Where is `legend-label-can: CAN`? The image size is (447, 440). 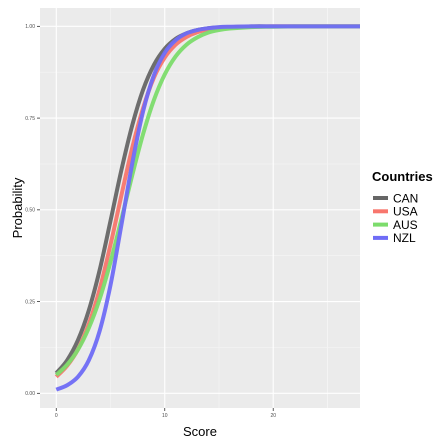 legend-label-can: CAN is located at coordinates (405, 198).